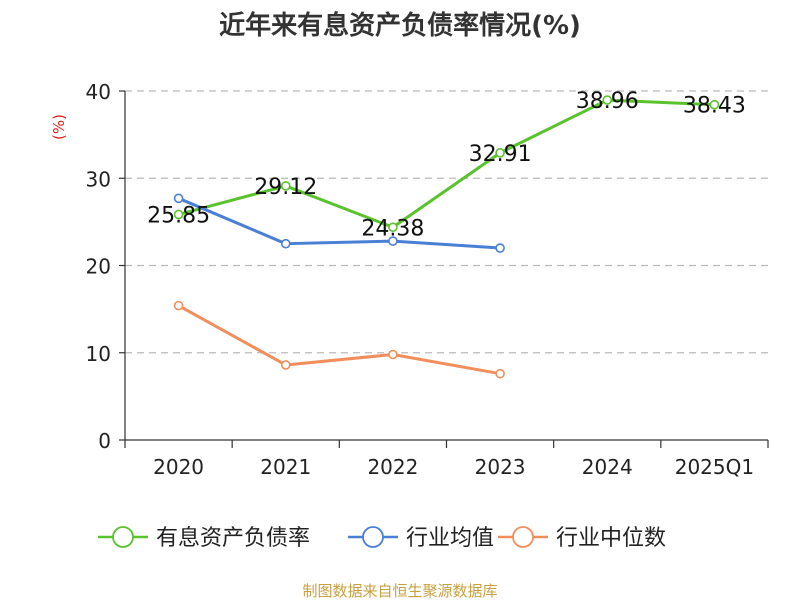 The image size is (800, 600). I want to click on data-label: 38.96, so click(607, 101).